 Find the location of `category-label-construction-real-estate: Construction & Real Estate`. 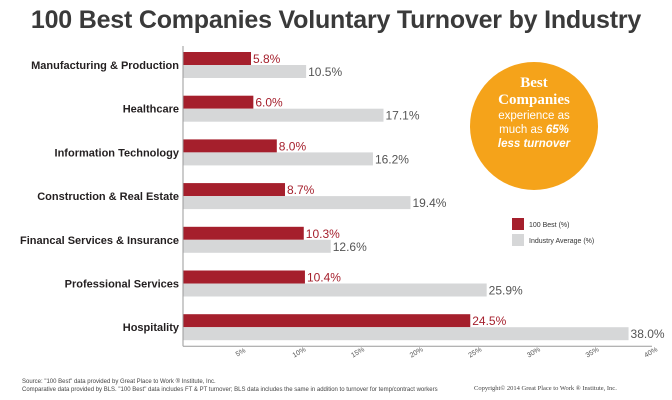

category-label-construction-real-estate: Construction & Real Estate is located at coordinates (108, 197).